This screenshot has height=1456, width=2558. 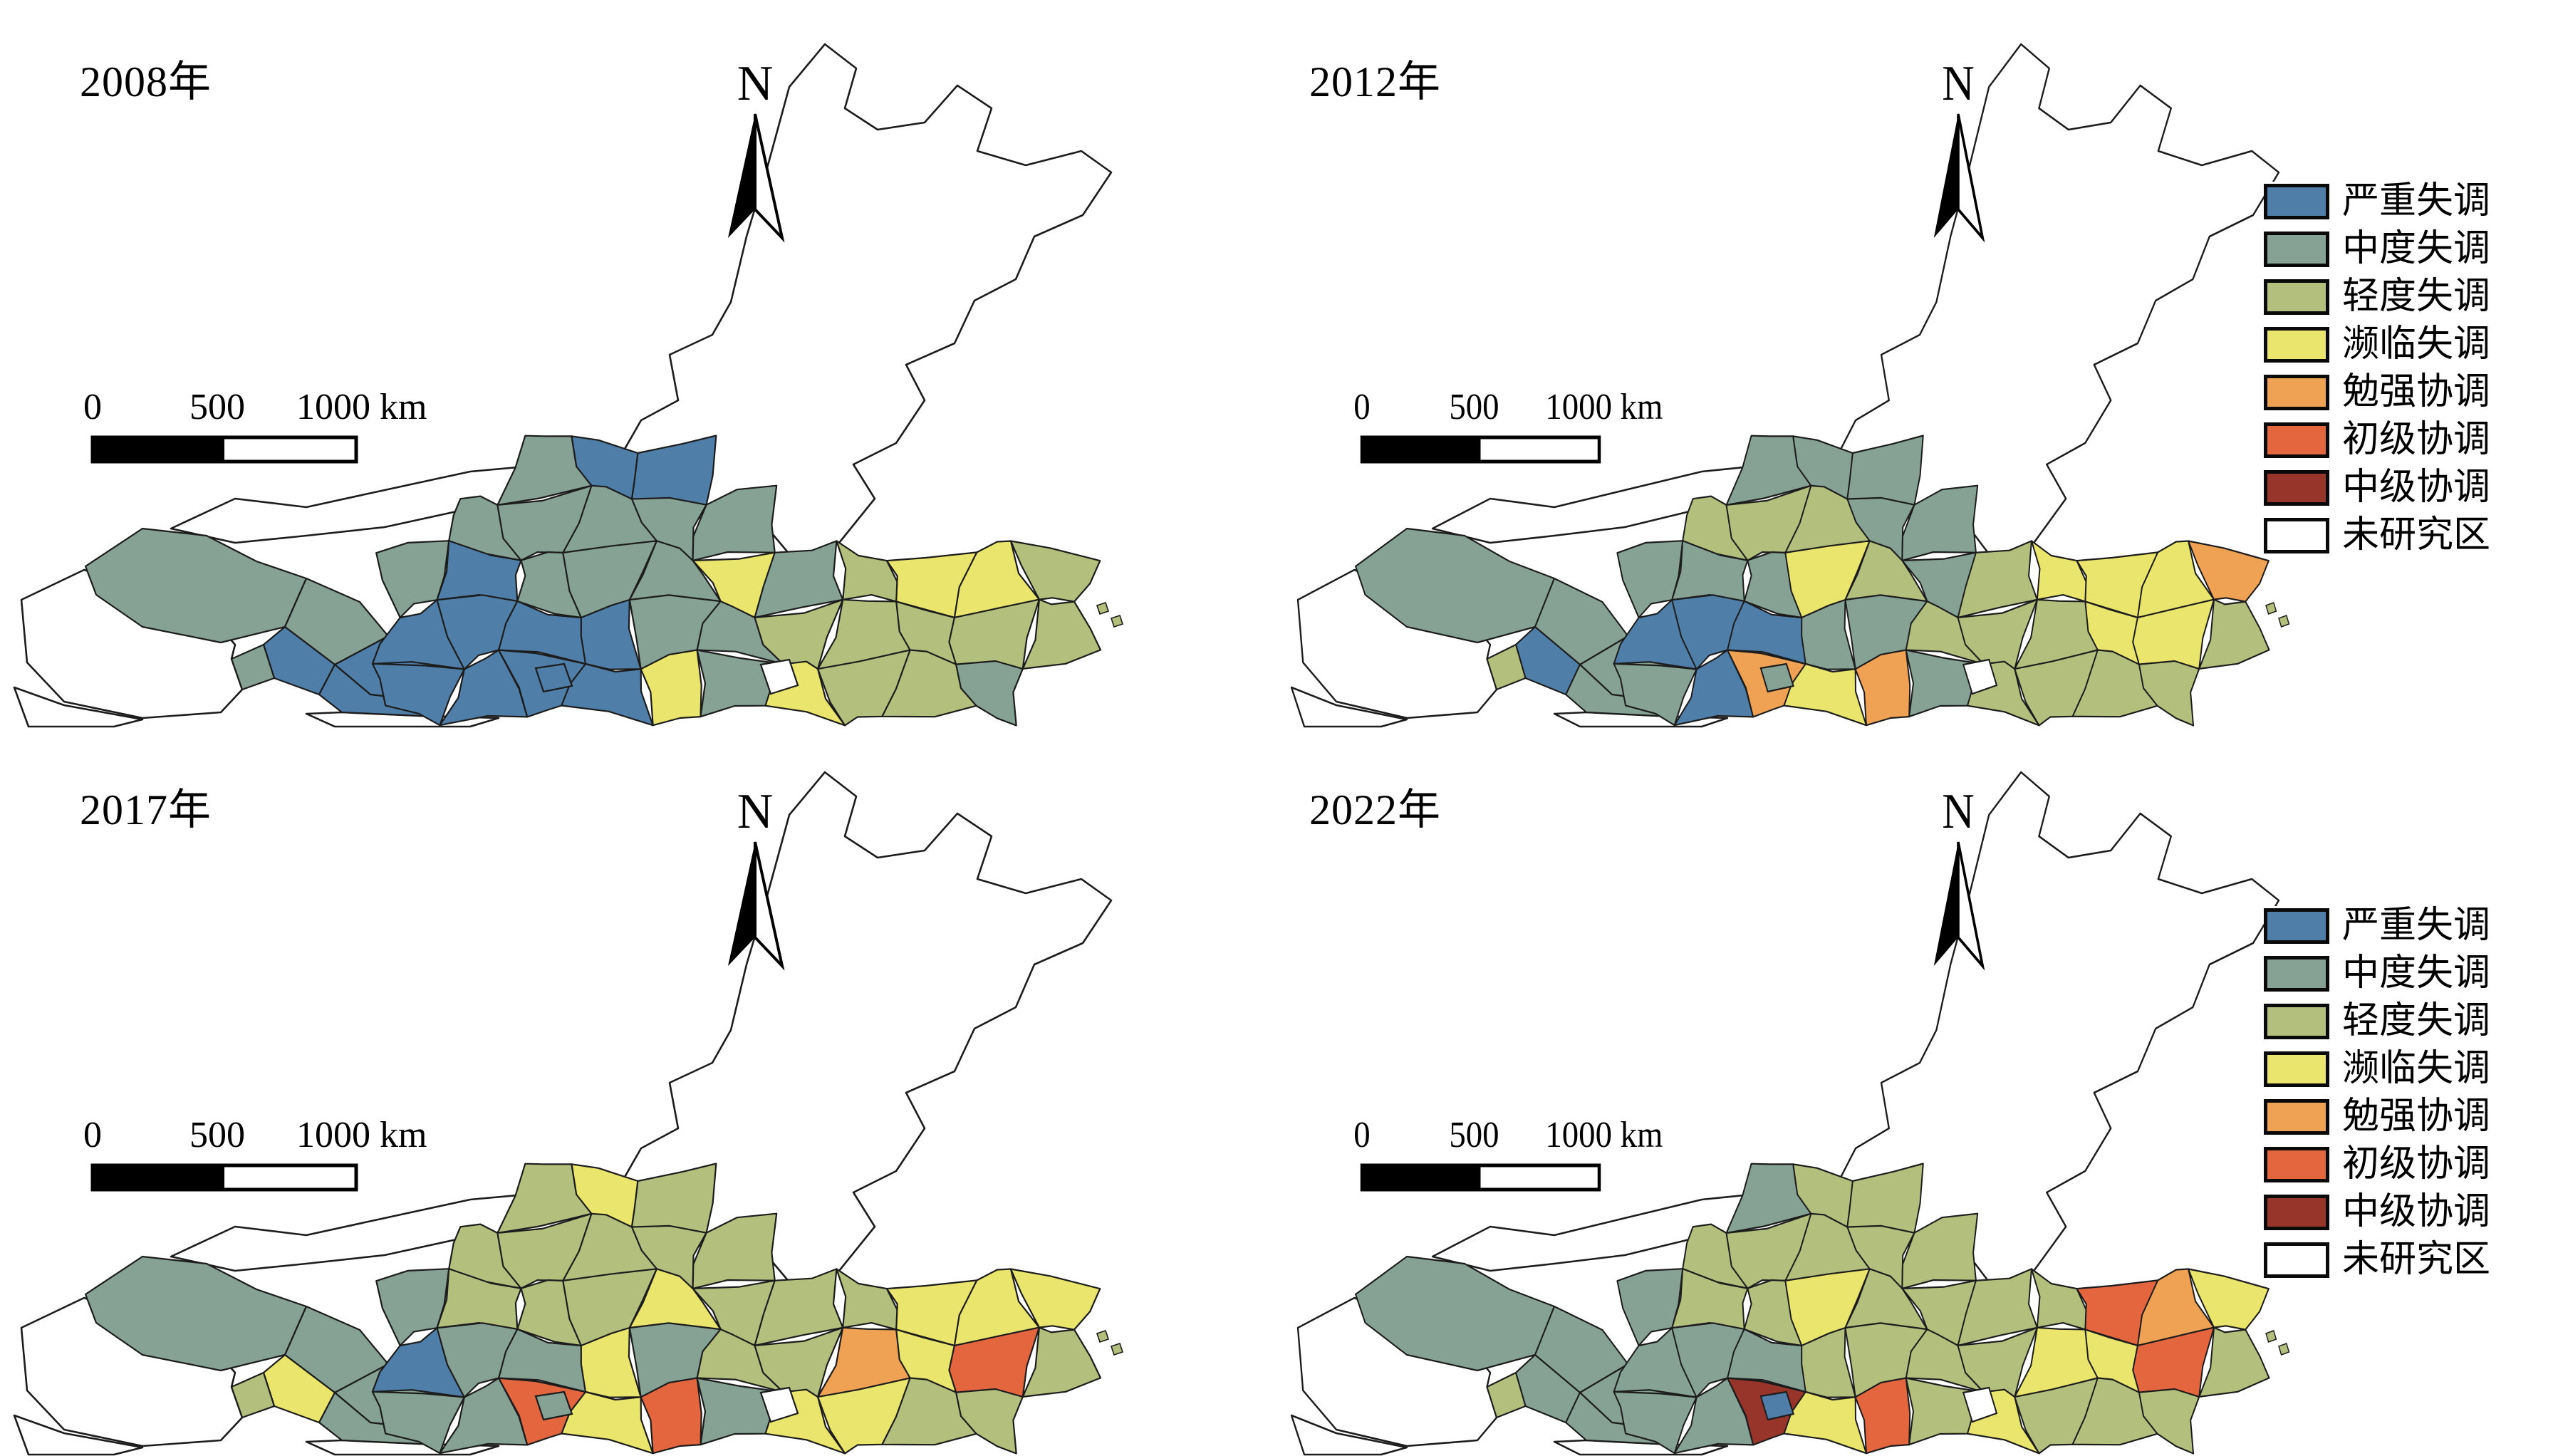 I want to click on legend-item-level-1: 严重失调, so click(x=2408, y=926).